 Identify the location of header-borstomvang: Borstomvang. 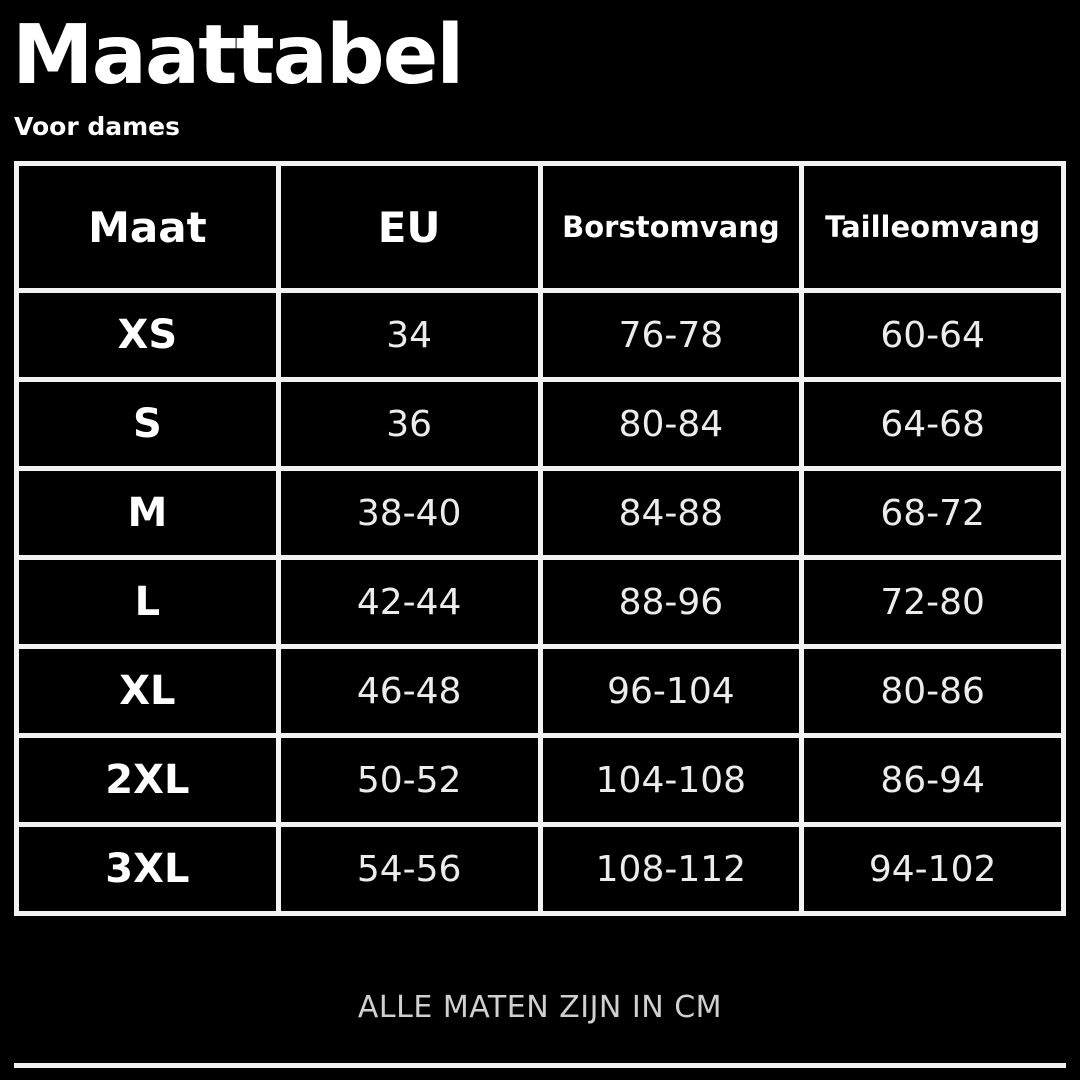
(671, 227).